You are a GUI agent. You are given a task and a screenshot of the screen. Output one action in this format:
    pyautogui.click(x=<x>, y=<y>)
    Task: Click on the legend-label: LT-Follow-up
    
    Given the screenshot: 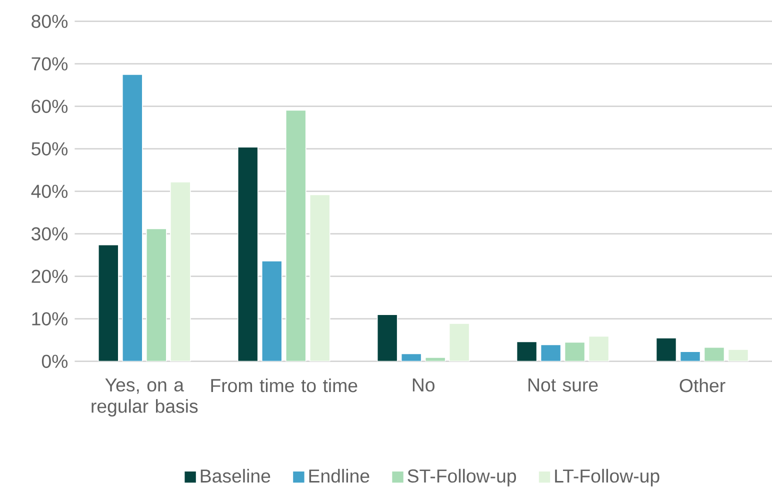 What is the action you would take?
    pyautogui.click(x=607, y=477)
    